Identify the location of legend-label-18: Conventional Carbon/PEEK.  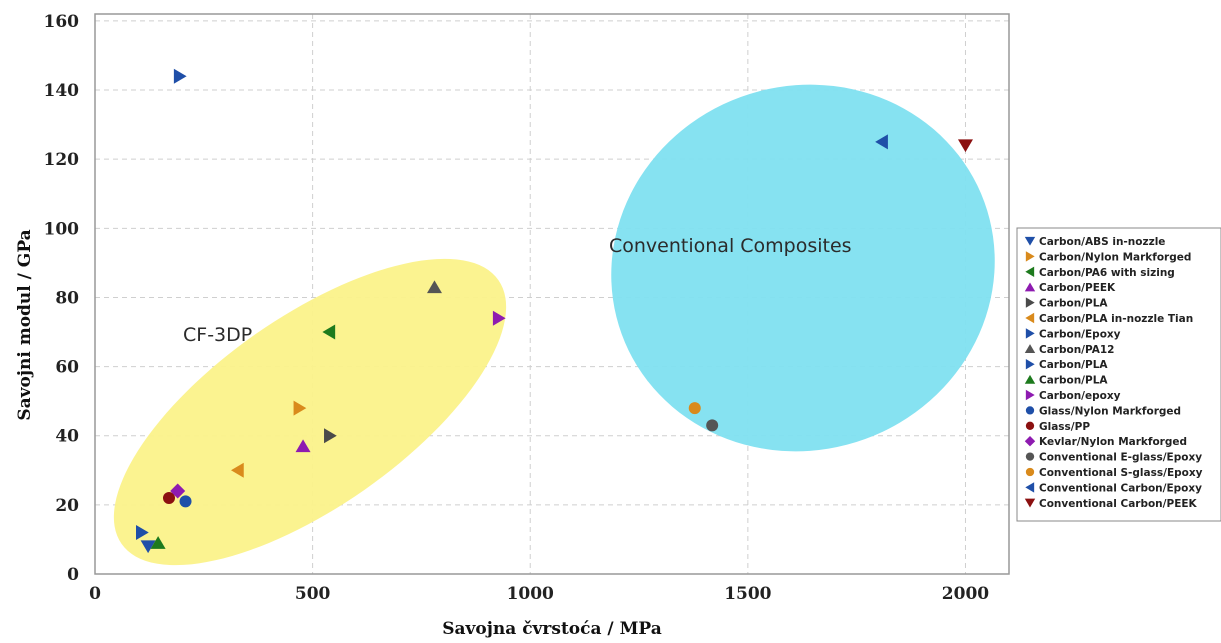
(1118, 504).